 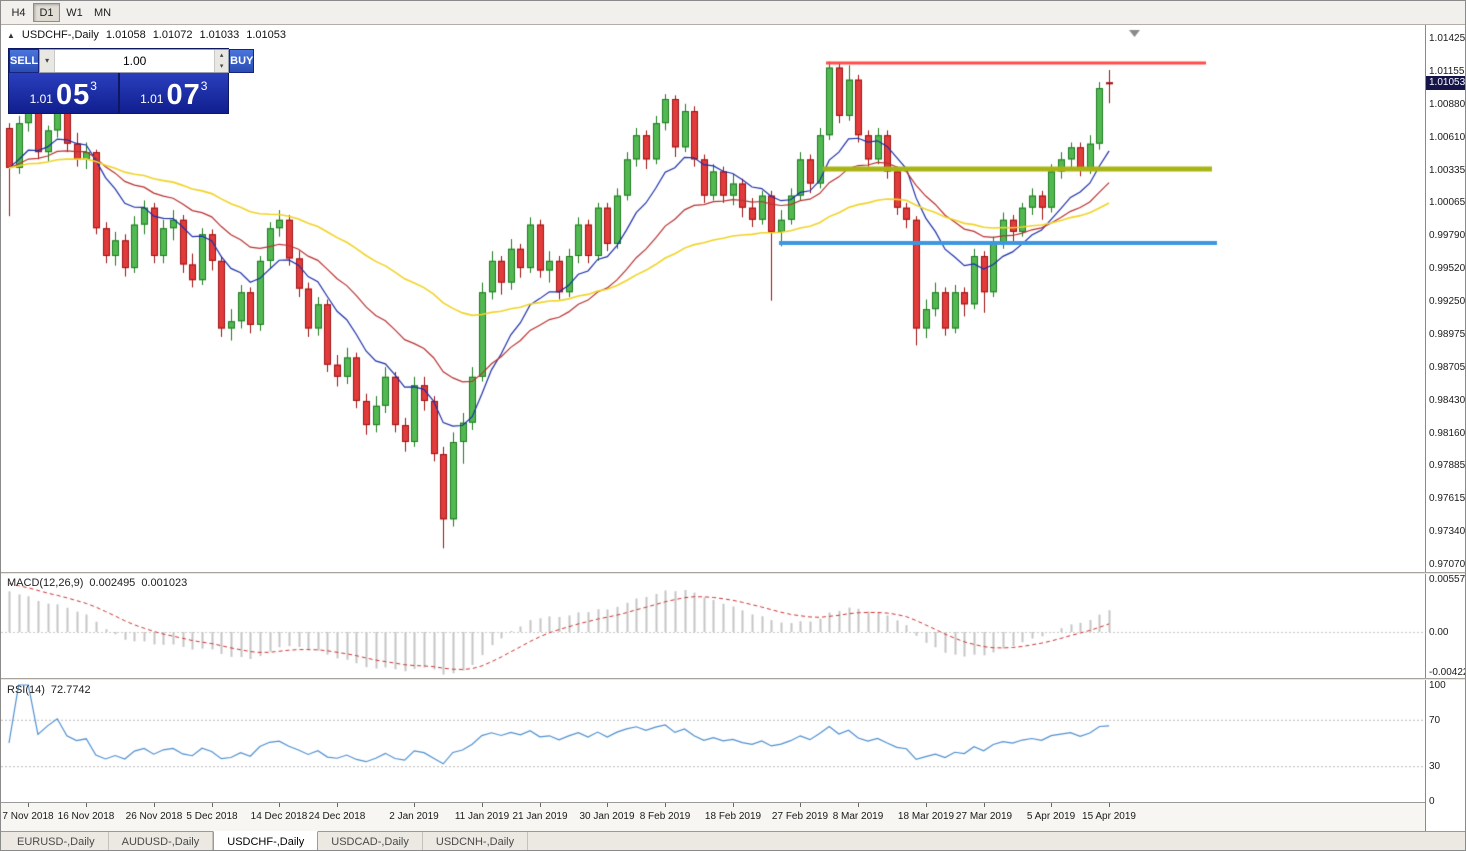 I want to click on macd-axis-label: 0.00557, so click(x=1447, y=579).